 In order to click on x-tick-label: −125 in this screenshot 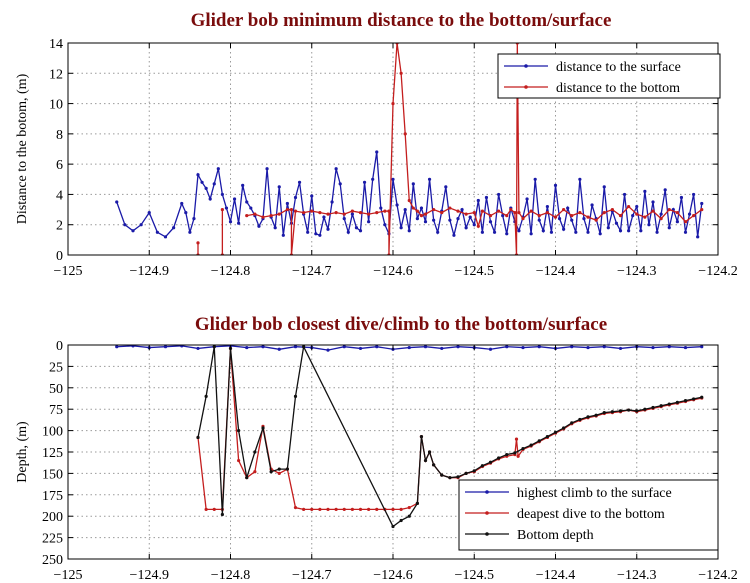, I will do `click(68, 575)`.